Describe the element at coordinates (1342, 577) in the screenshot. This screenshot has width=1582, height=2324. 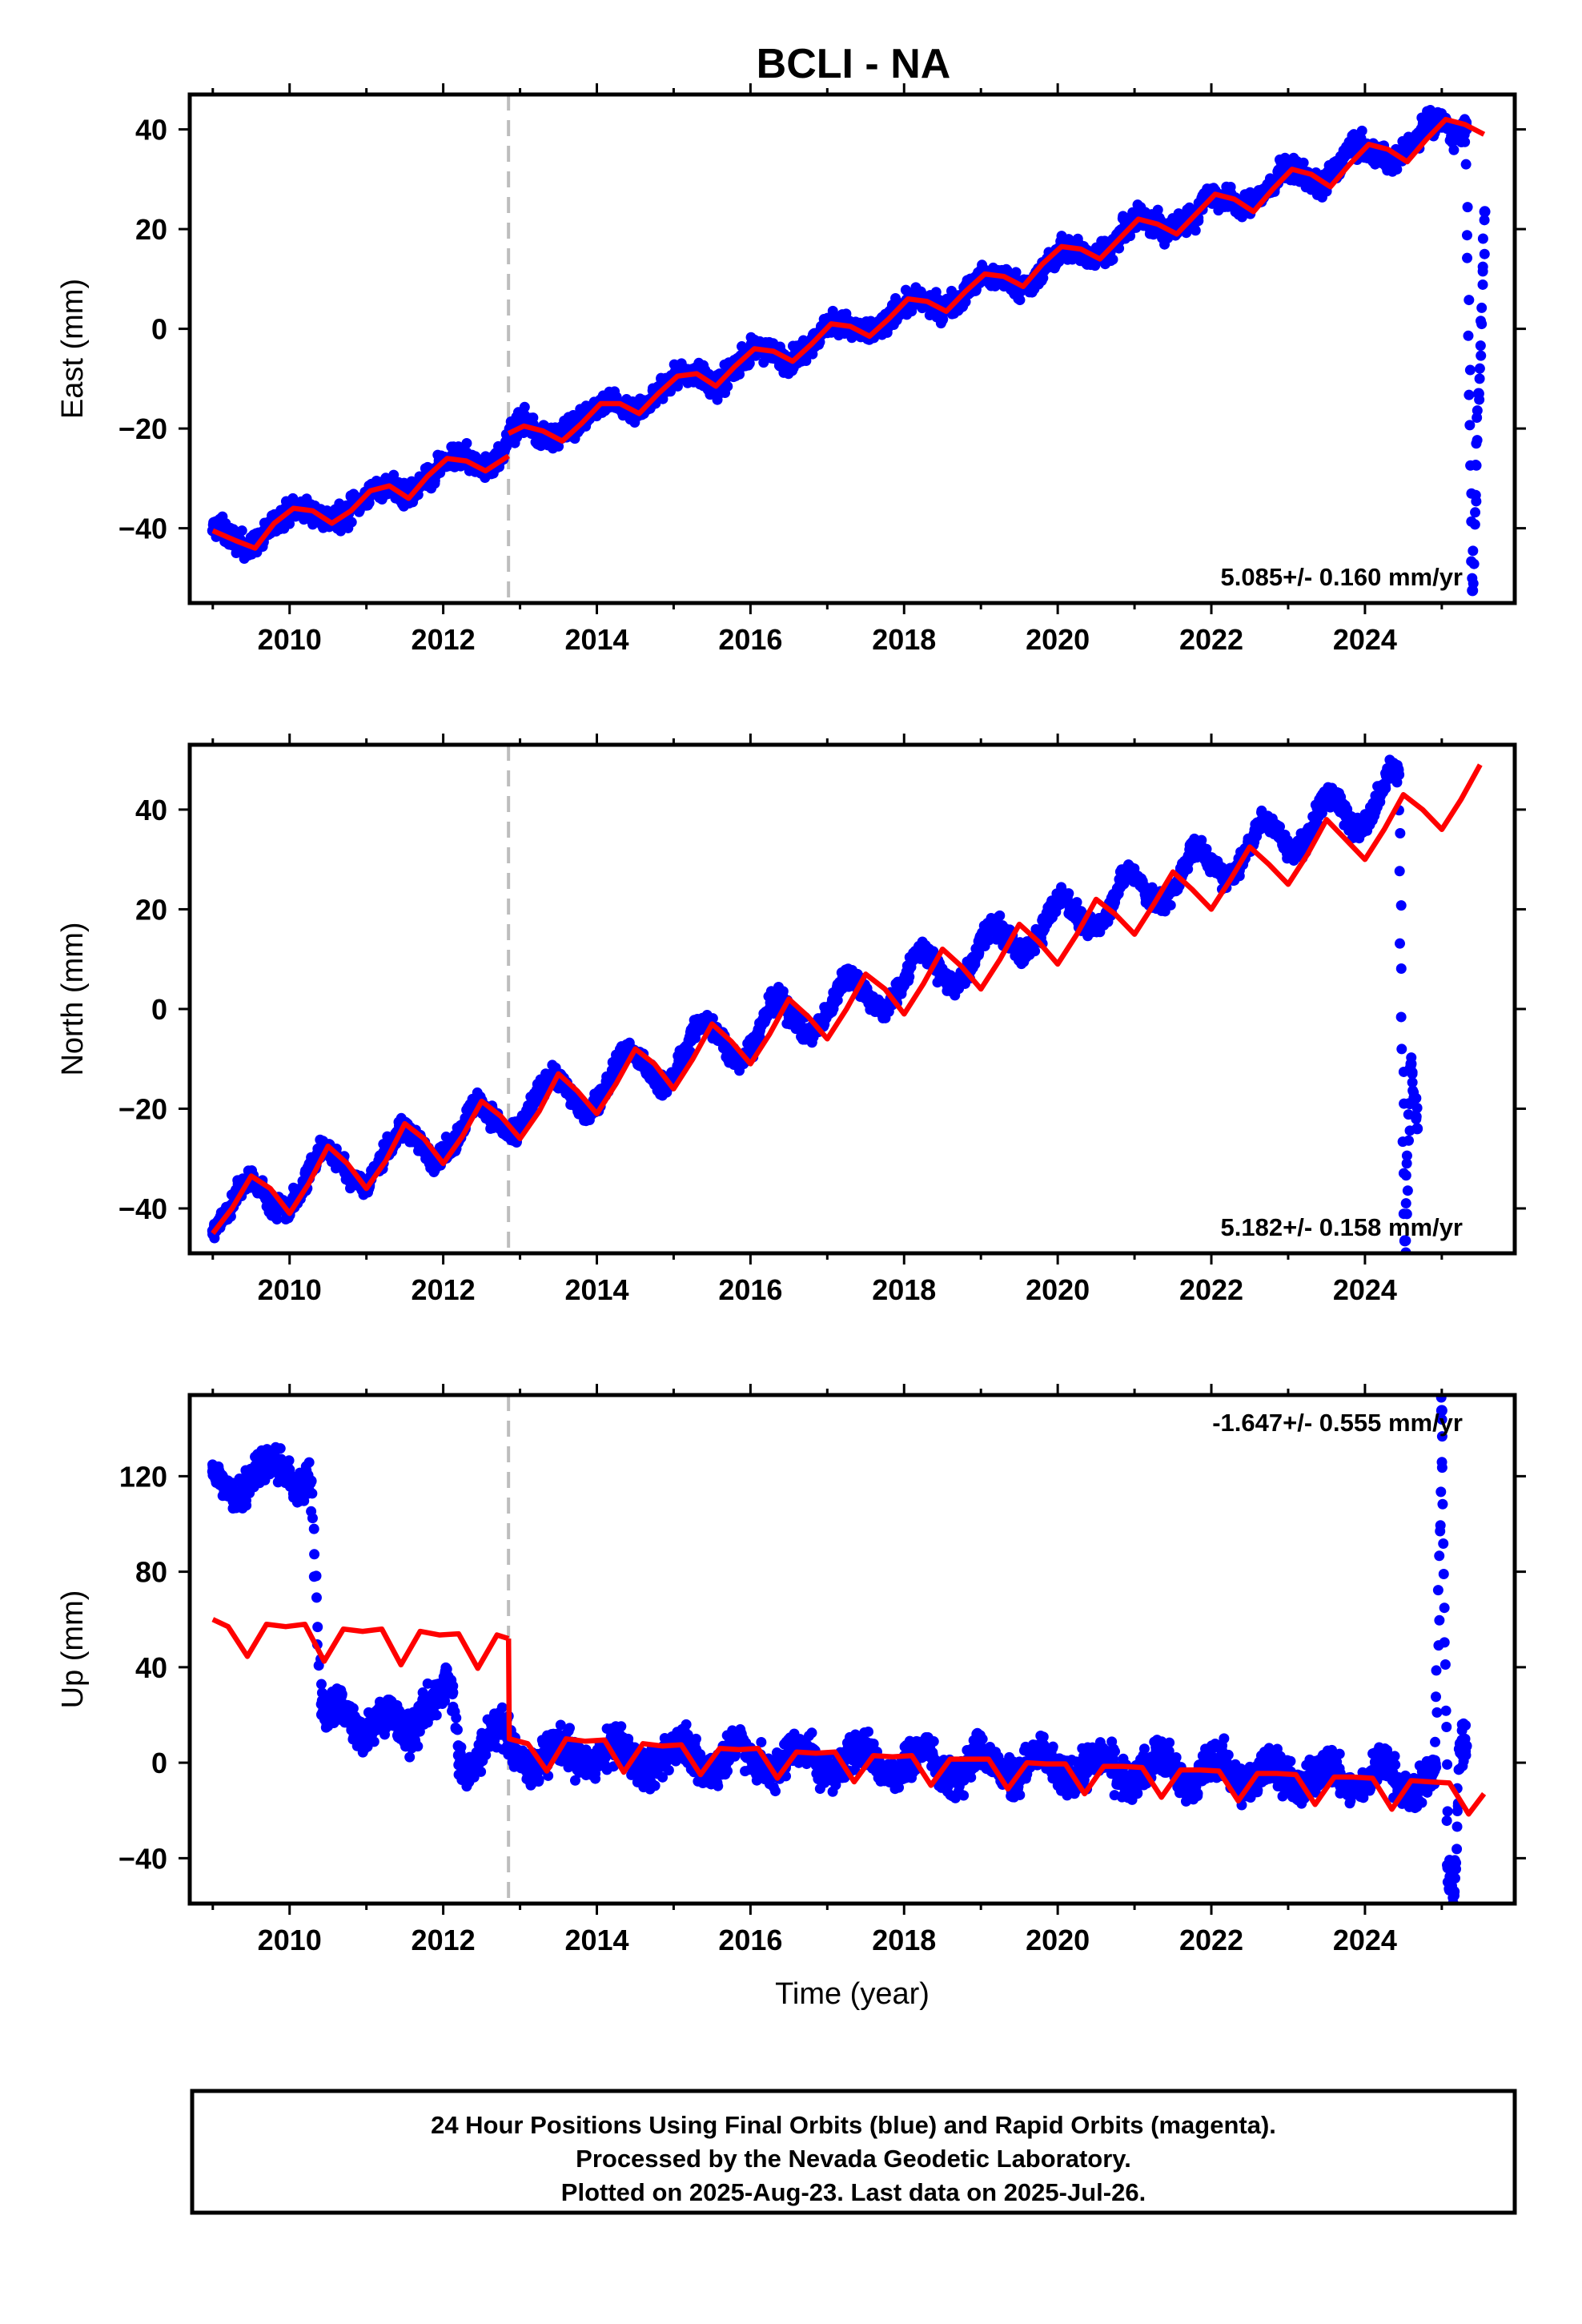
I see `velocity-label: 5.085+/- 0.160 mm/yr` at that location.